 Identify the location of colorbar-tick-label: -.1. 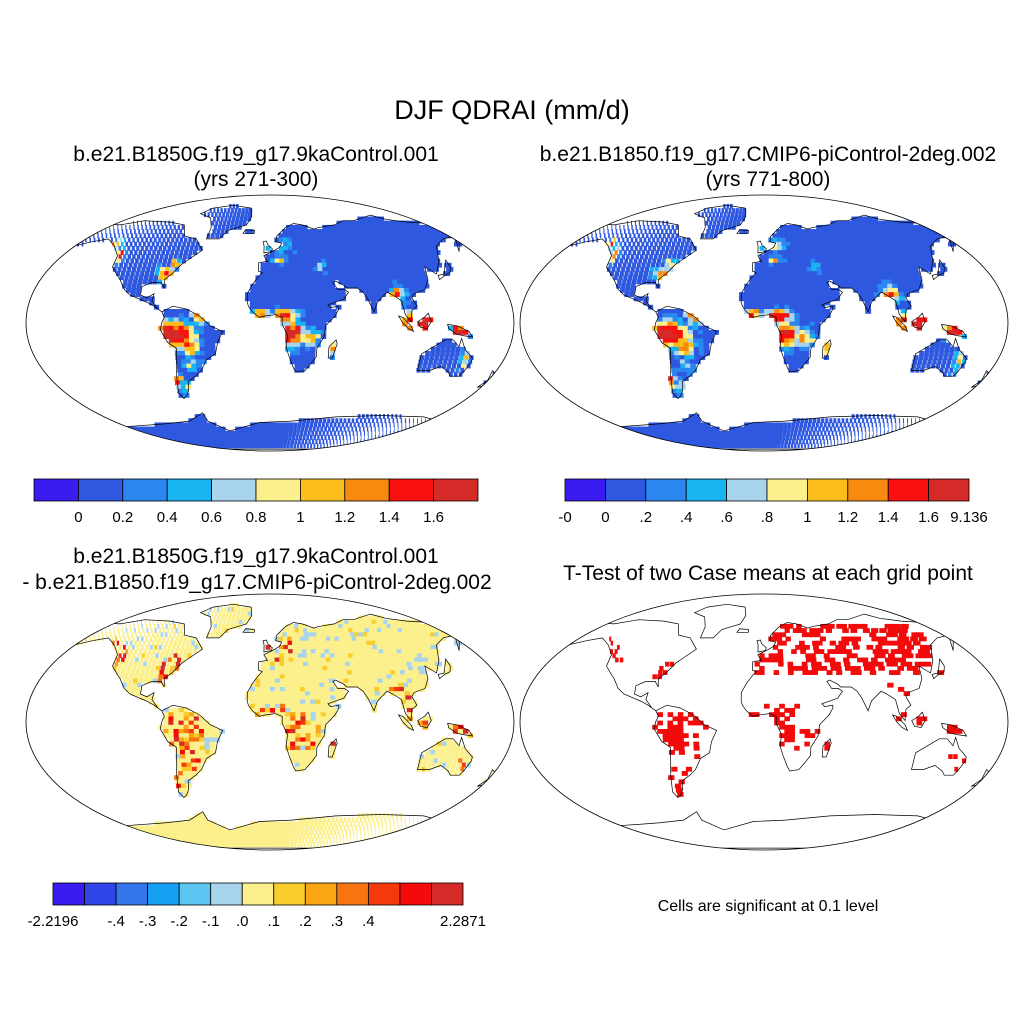
(211, 921).